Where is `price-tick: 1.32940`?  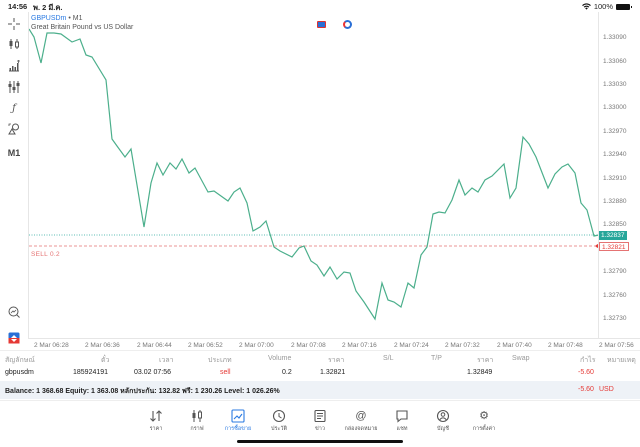
price-tick: 1.32940 is located at coordinates (615, 154).